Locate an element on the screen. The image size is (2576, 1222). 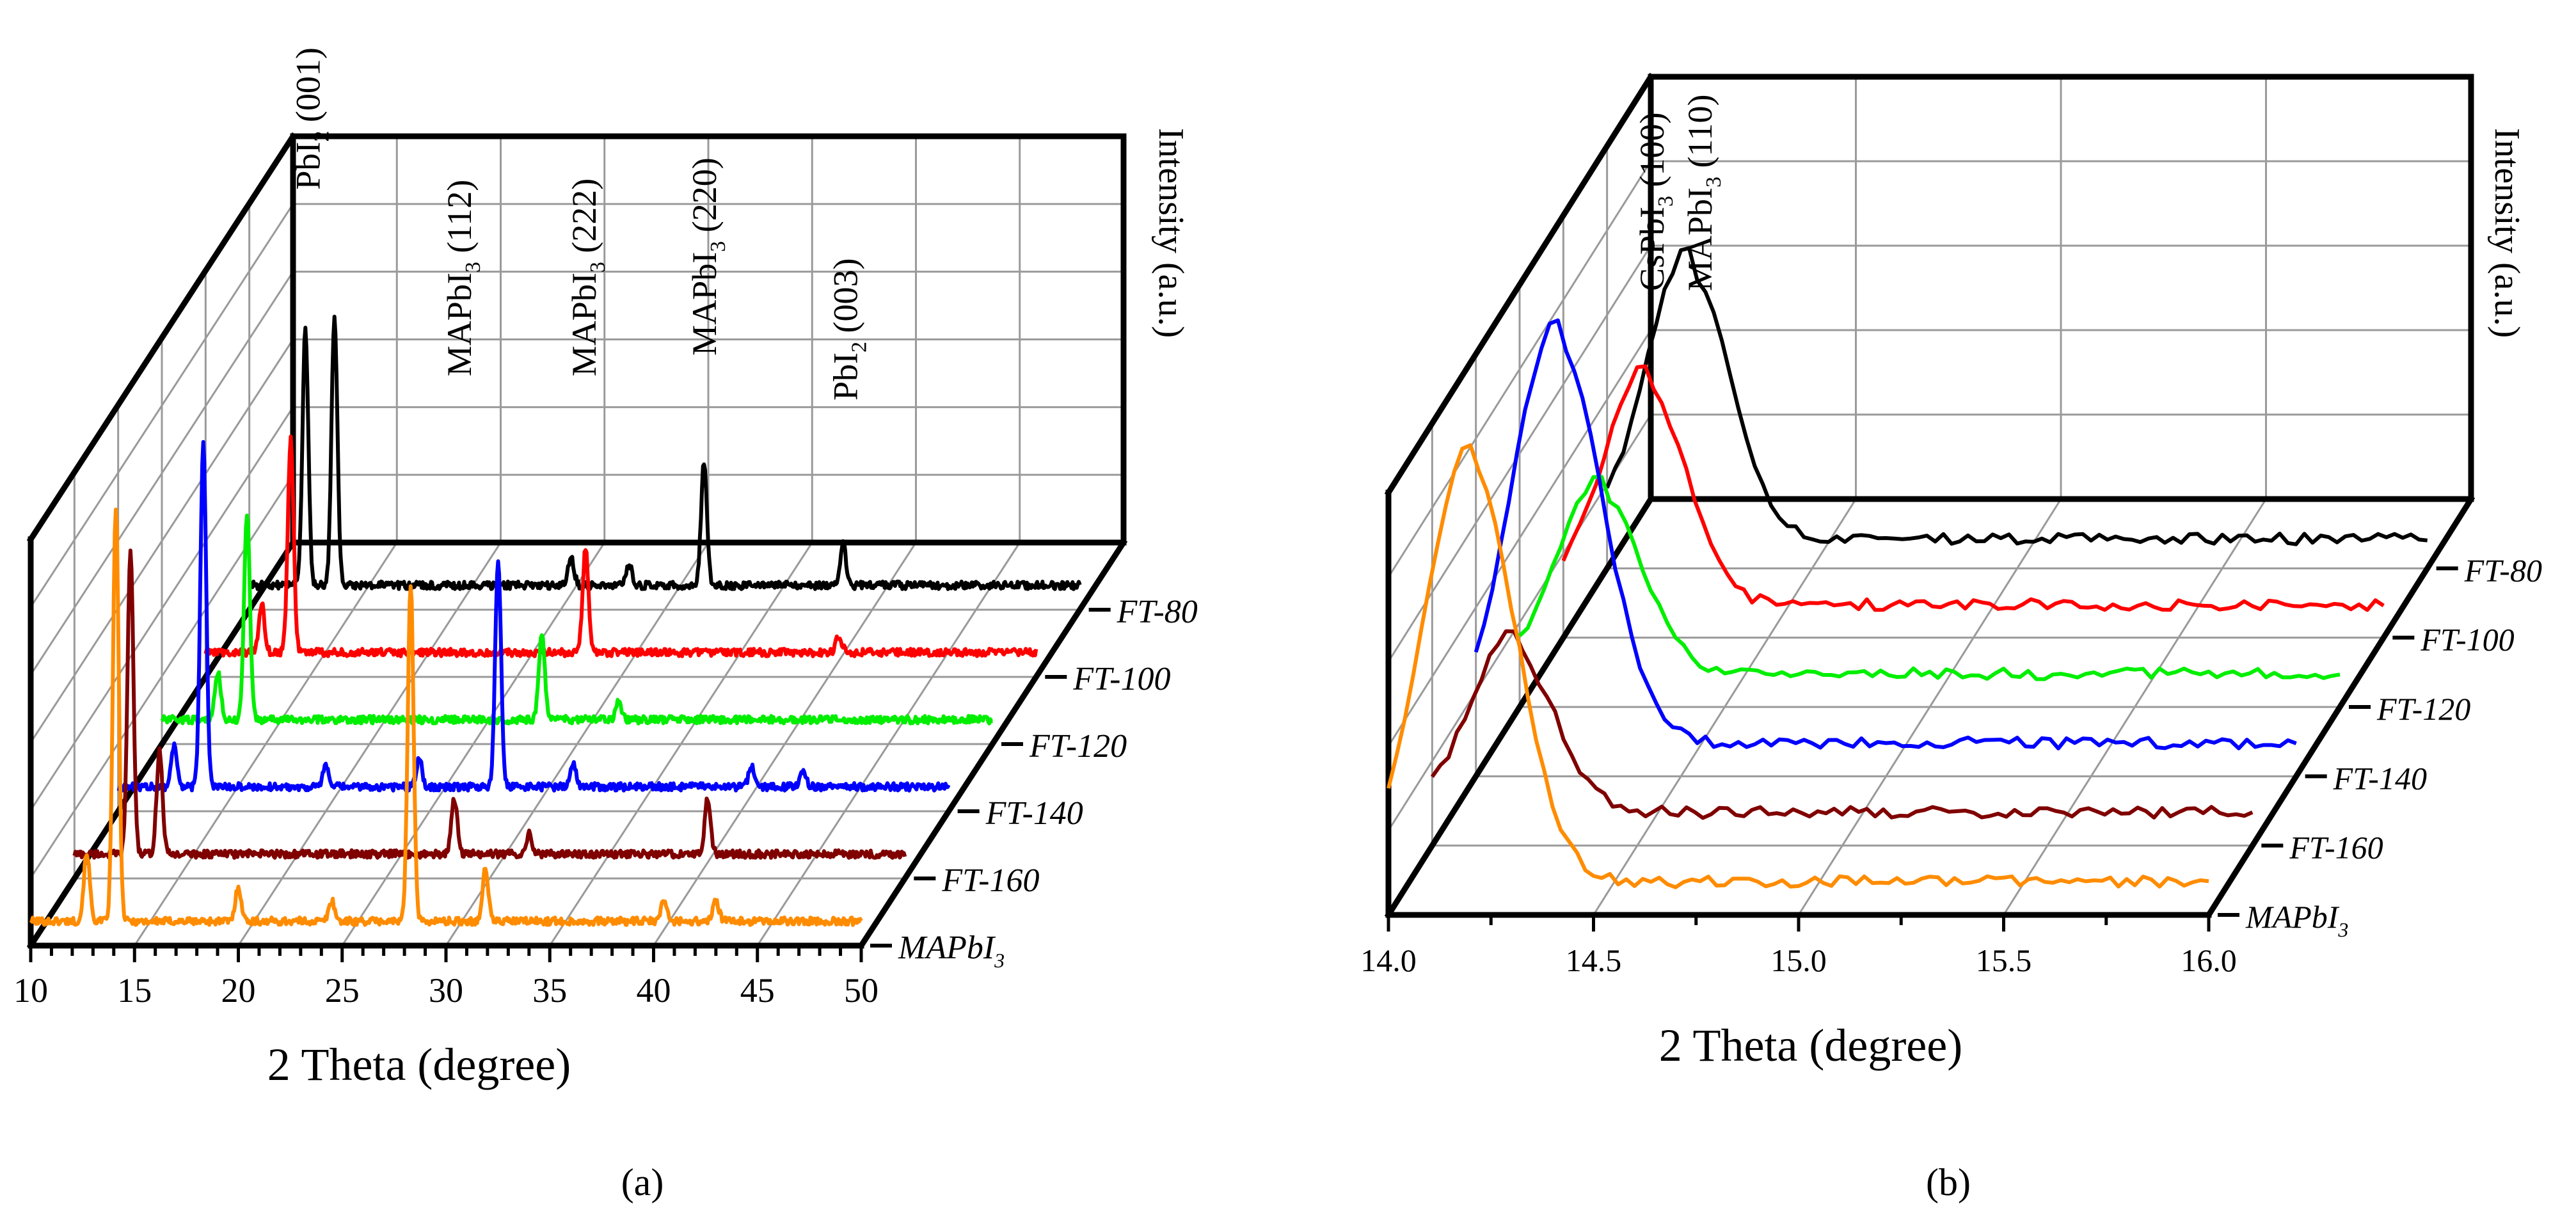
panel-a-annot-pbi2-003: PbI2 (003) is located at coordinates (849, 329).